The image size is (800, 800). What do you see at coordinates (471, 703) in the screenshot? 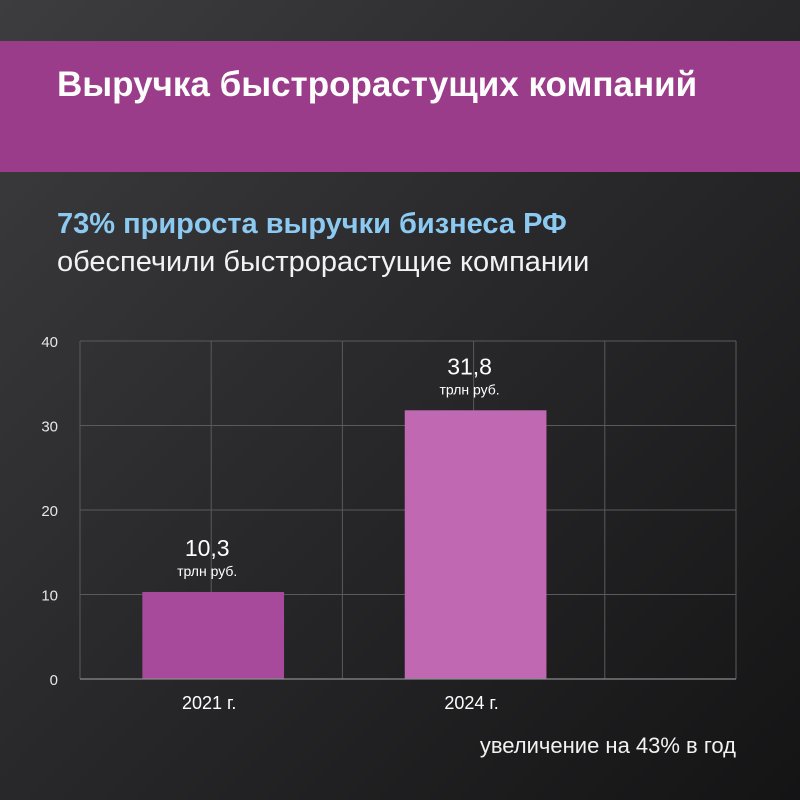
I see `x-category-label: 2024 г.` at bounding box center [471, 703].